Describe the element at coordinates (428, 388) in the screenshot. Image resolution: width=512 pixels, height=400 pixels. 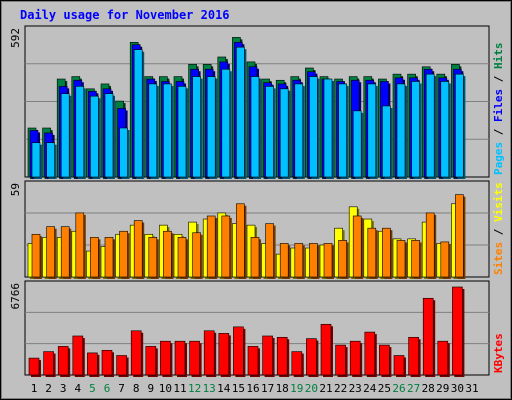
I see `x-tick-label-28: 28` at that location.